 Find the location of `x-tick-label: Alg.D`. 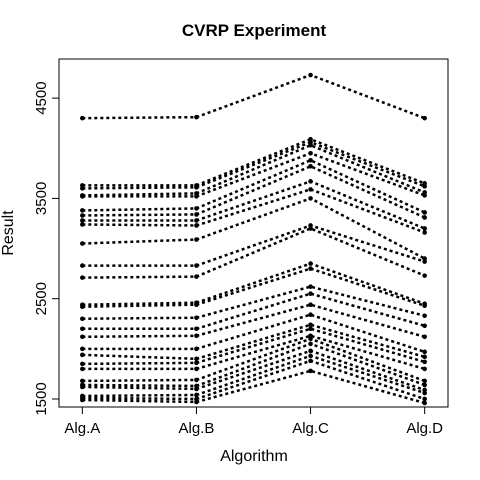

x-tick-label: Alg.D is located at coordinates (424, 428).